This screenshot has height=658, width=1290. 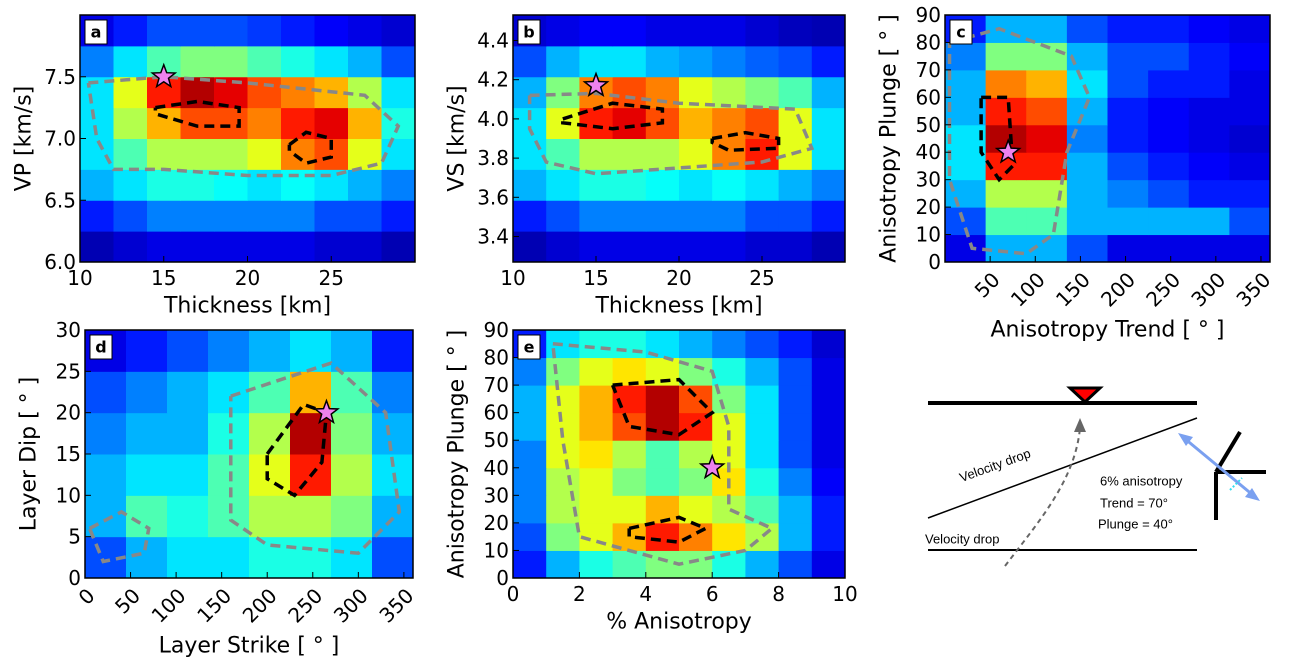 What do you see at coordinates (994, 465) in the screenshot?
I see `layer-label: Velocity drop` at bounding box center [994, 465].